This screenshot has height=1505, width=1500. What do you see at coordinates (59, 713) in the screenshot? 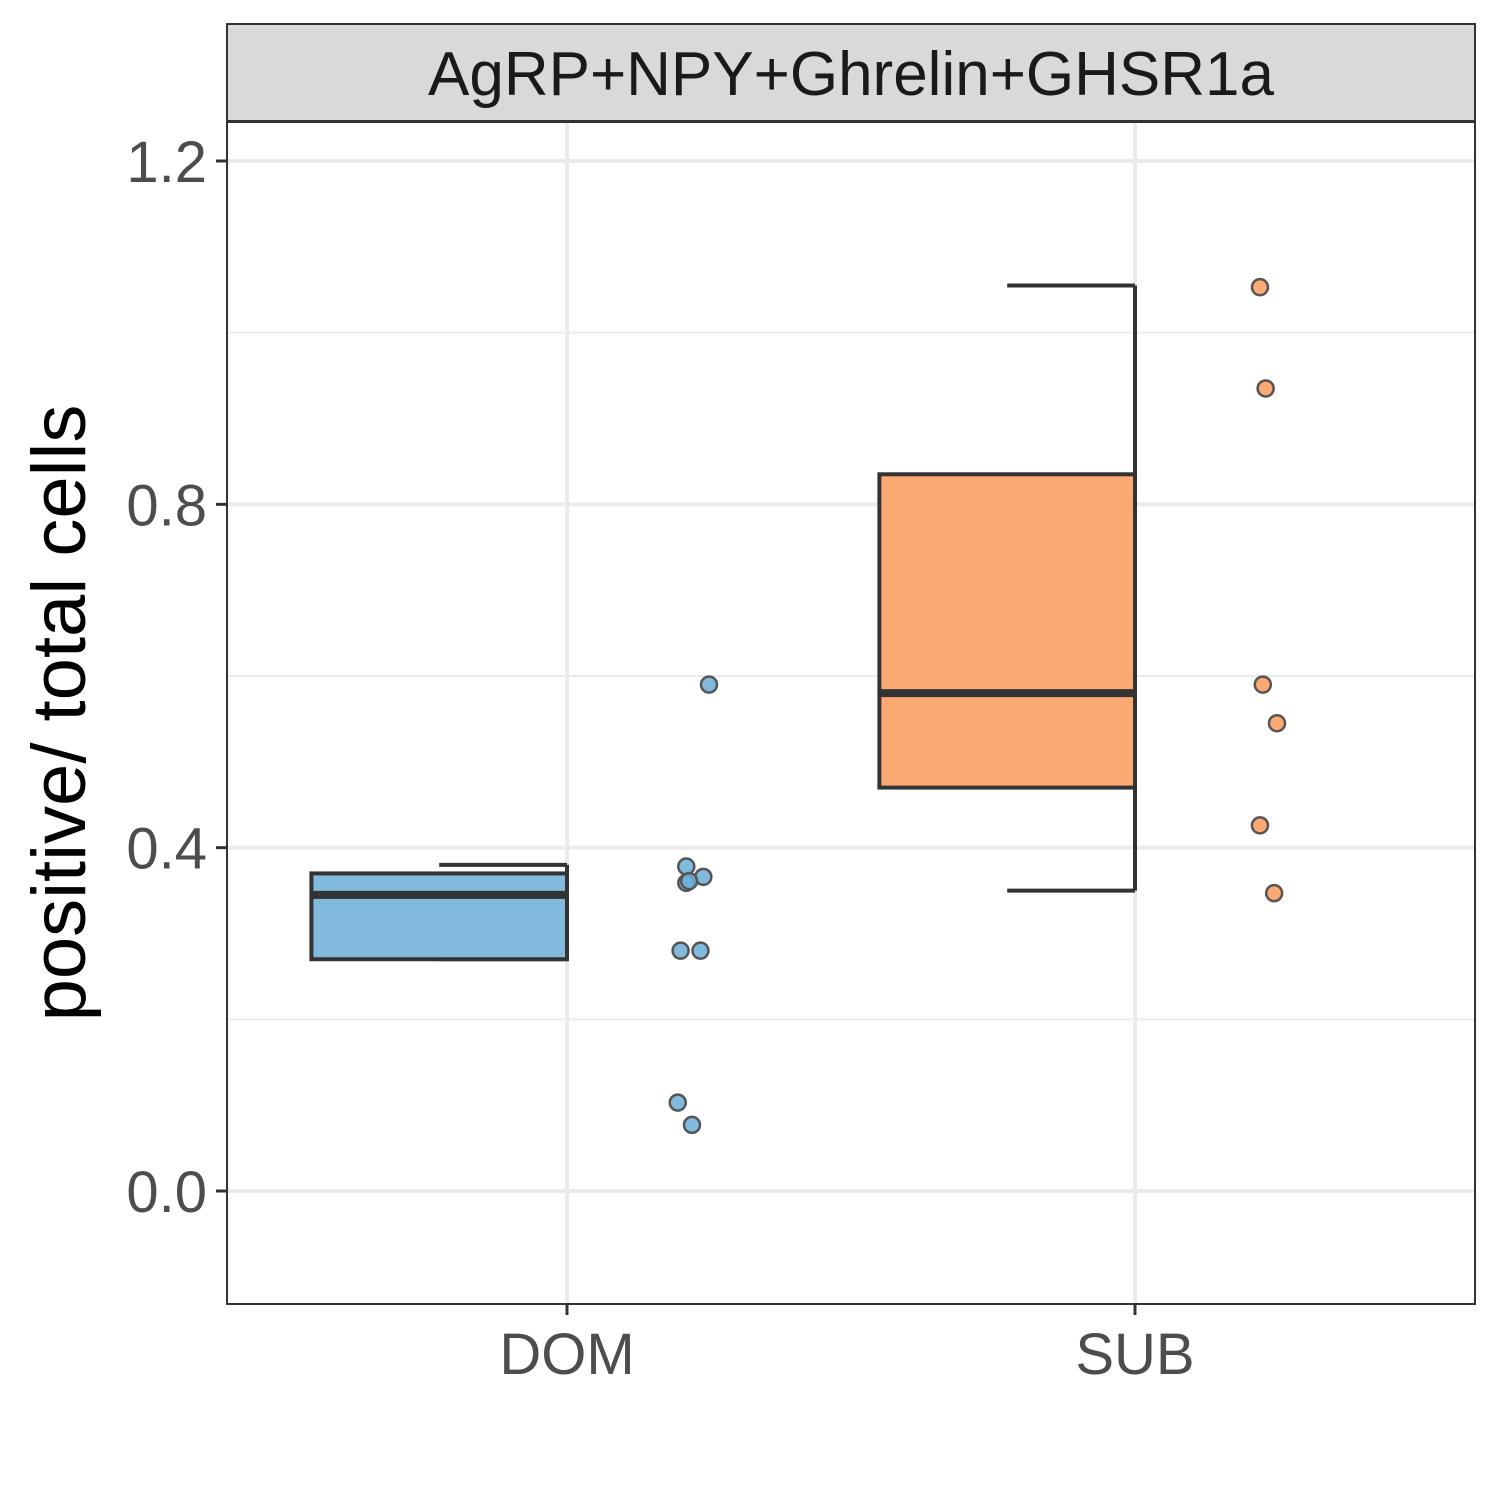
I see `y-axis-title: positive/ total cells` at bounding box center [59, 713].